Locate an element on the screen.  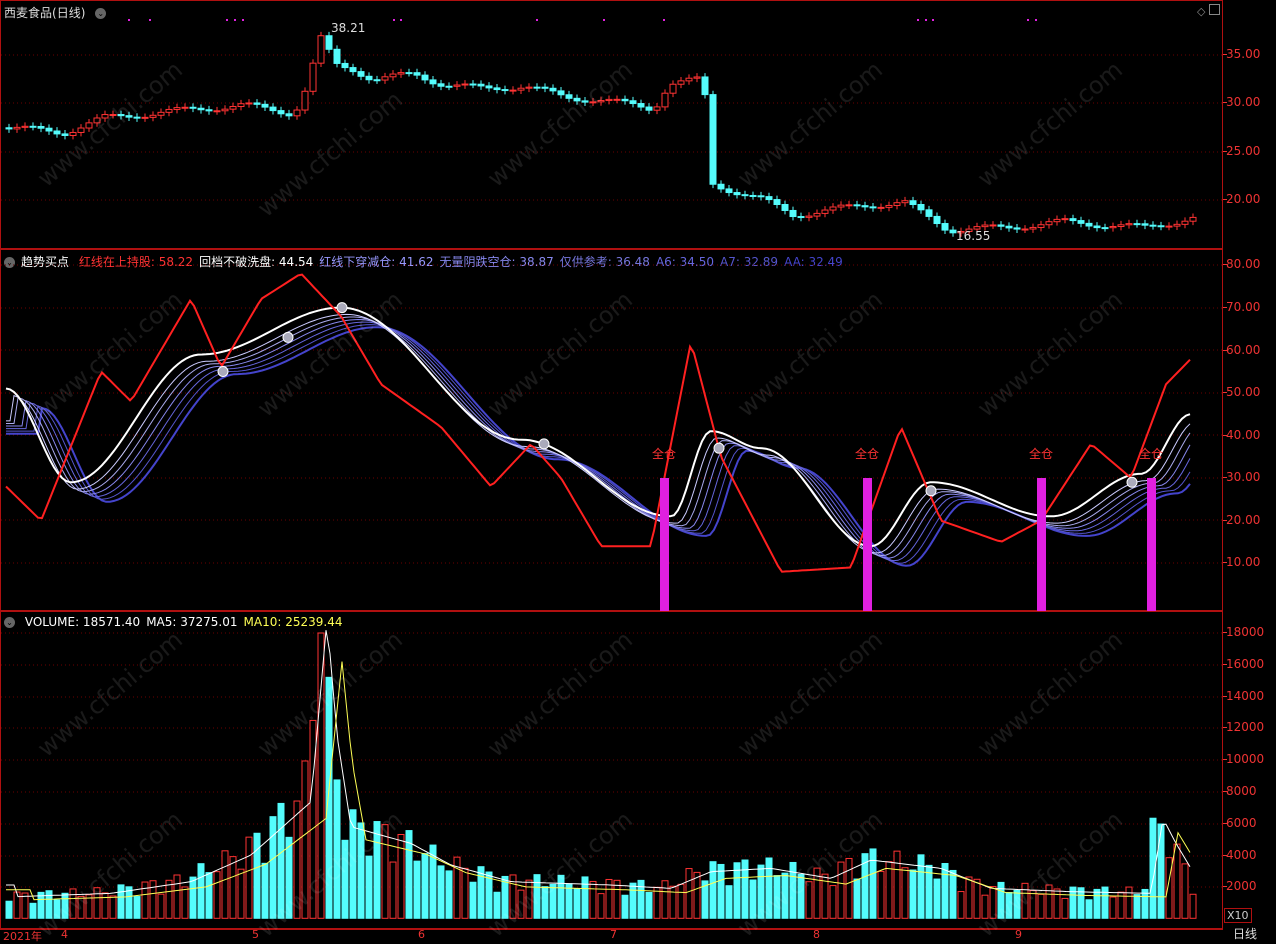
indicator-tick: 10.00 is located at coordinates (1241, 562).